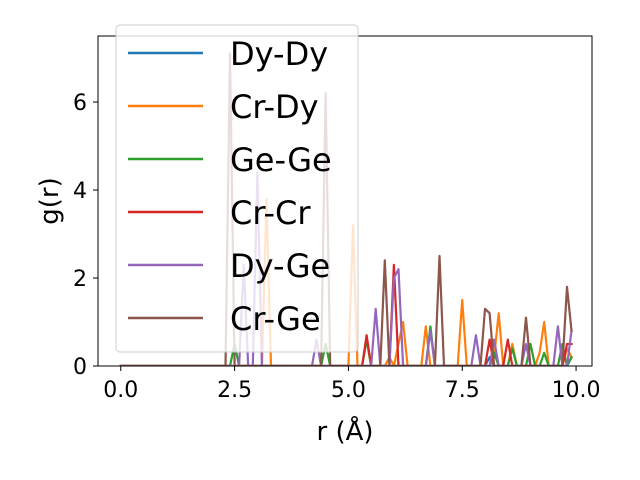 The width and height of the screenshot is (640, 480). Describe the element at coordinates (85, 235) in the screenshot. I see `y-axis-ticks: 0 2 4 6` at that location.